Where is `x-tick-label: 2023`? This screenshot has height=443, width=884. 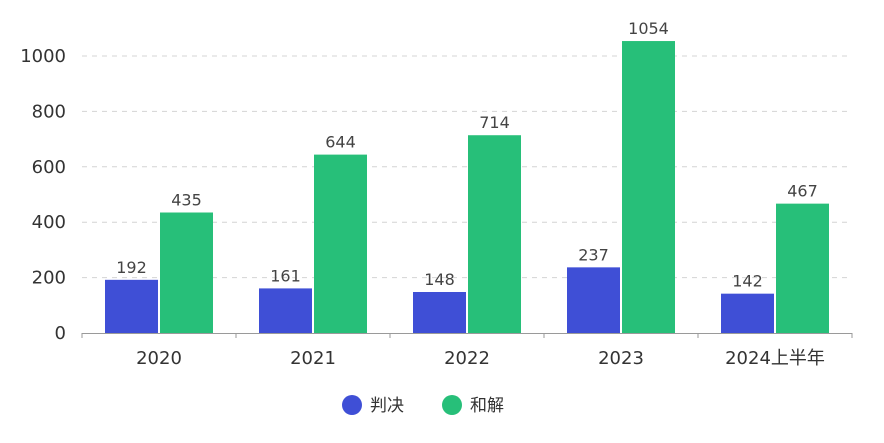
x-tick-label: 2023 is located at coordinates (621, 358).